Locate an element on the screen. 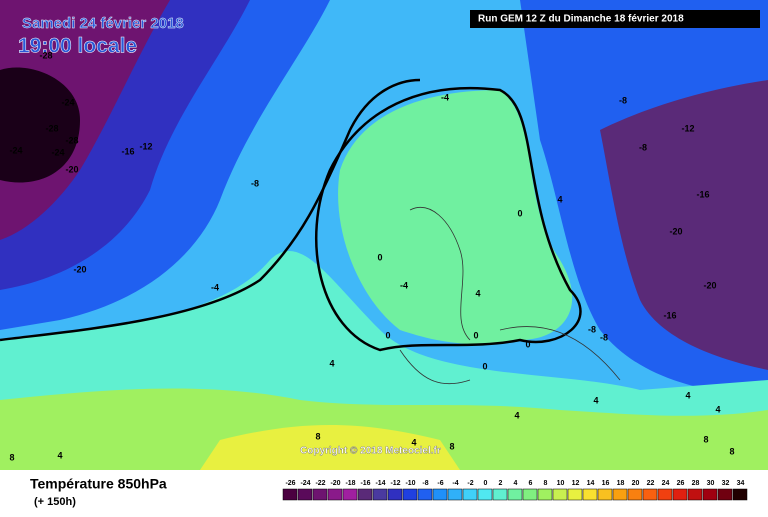  run-box is located at coordinates (615, 19).